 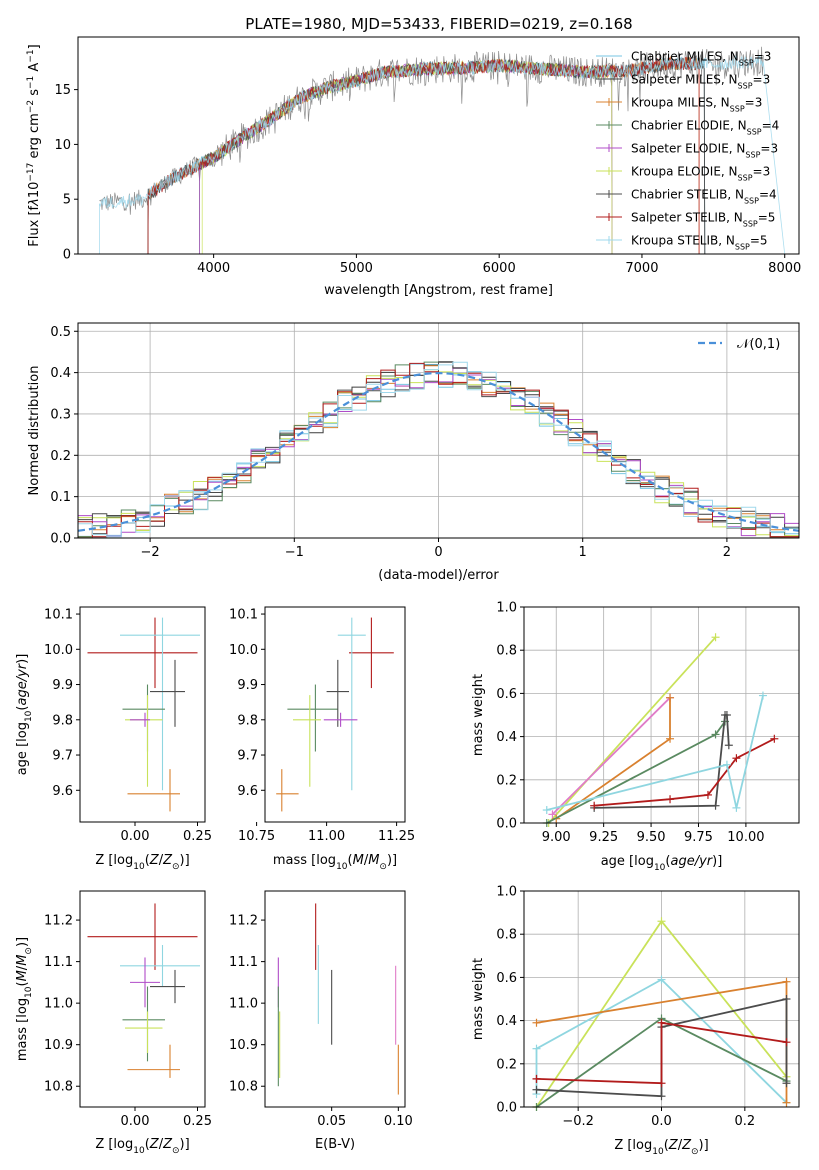 What do you see at coordinates (662, 863) in the screenshot?
I see `x-axis-label: age [log10(age/yr)]` at bounding box center [662, 863].